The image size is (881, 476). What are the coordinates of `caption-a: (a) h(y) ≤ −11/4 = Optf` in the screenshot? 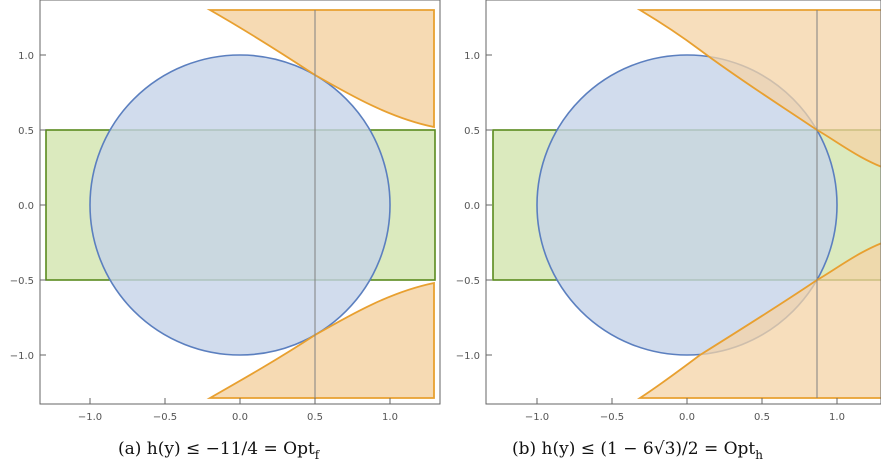 It's located at (219, 450).